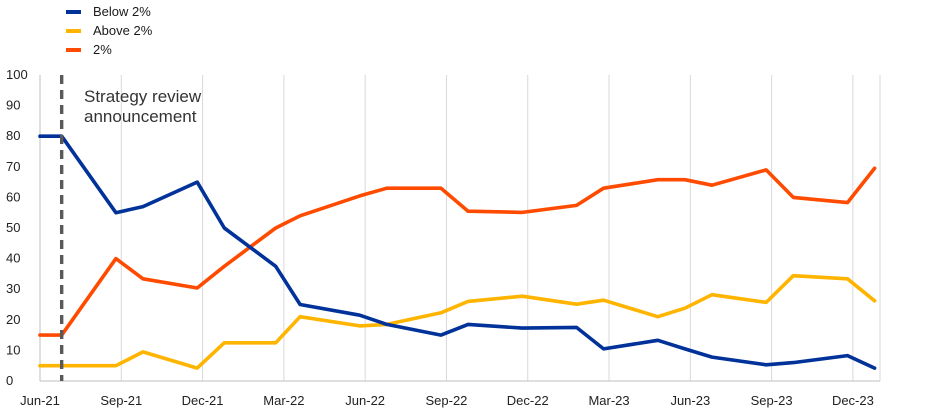  Describe the element at coordinates (143, 96) in the screenshot. I see `annotation-text-line-1: Strategy review` at that location.